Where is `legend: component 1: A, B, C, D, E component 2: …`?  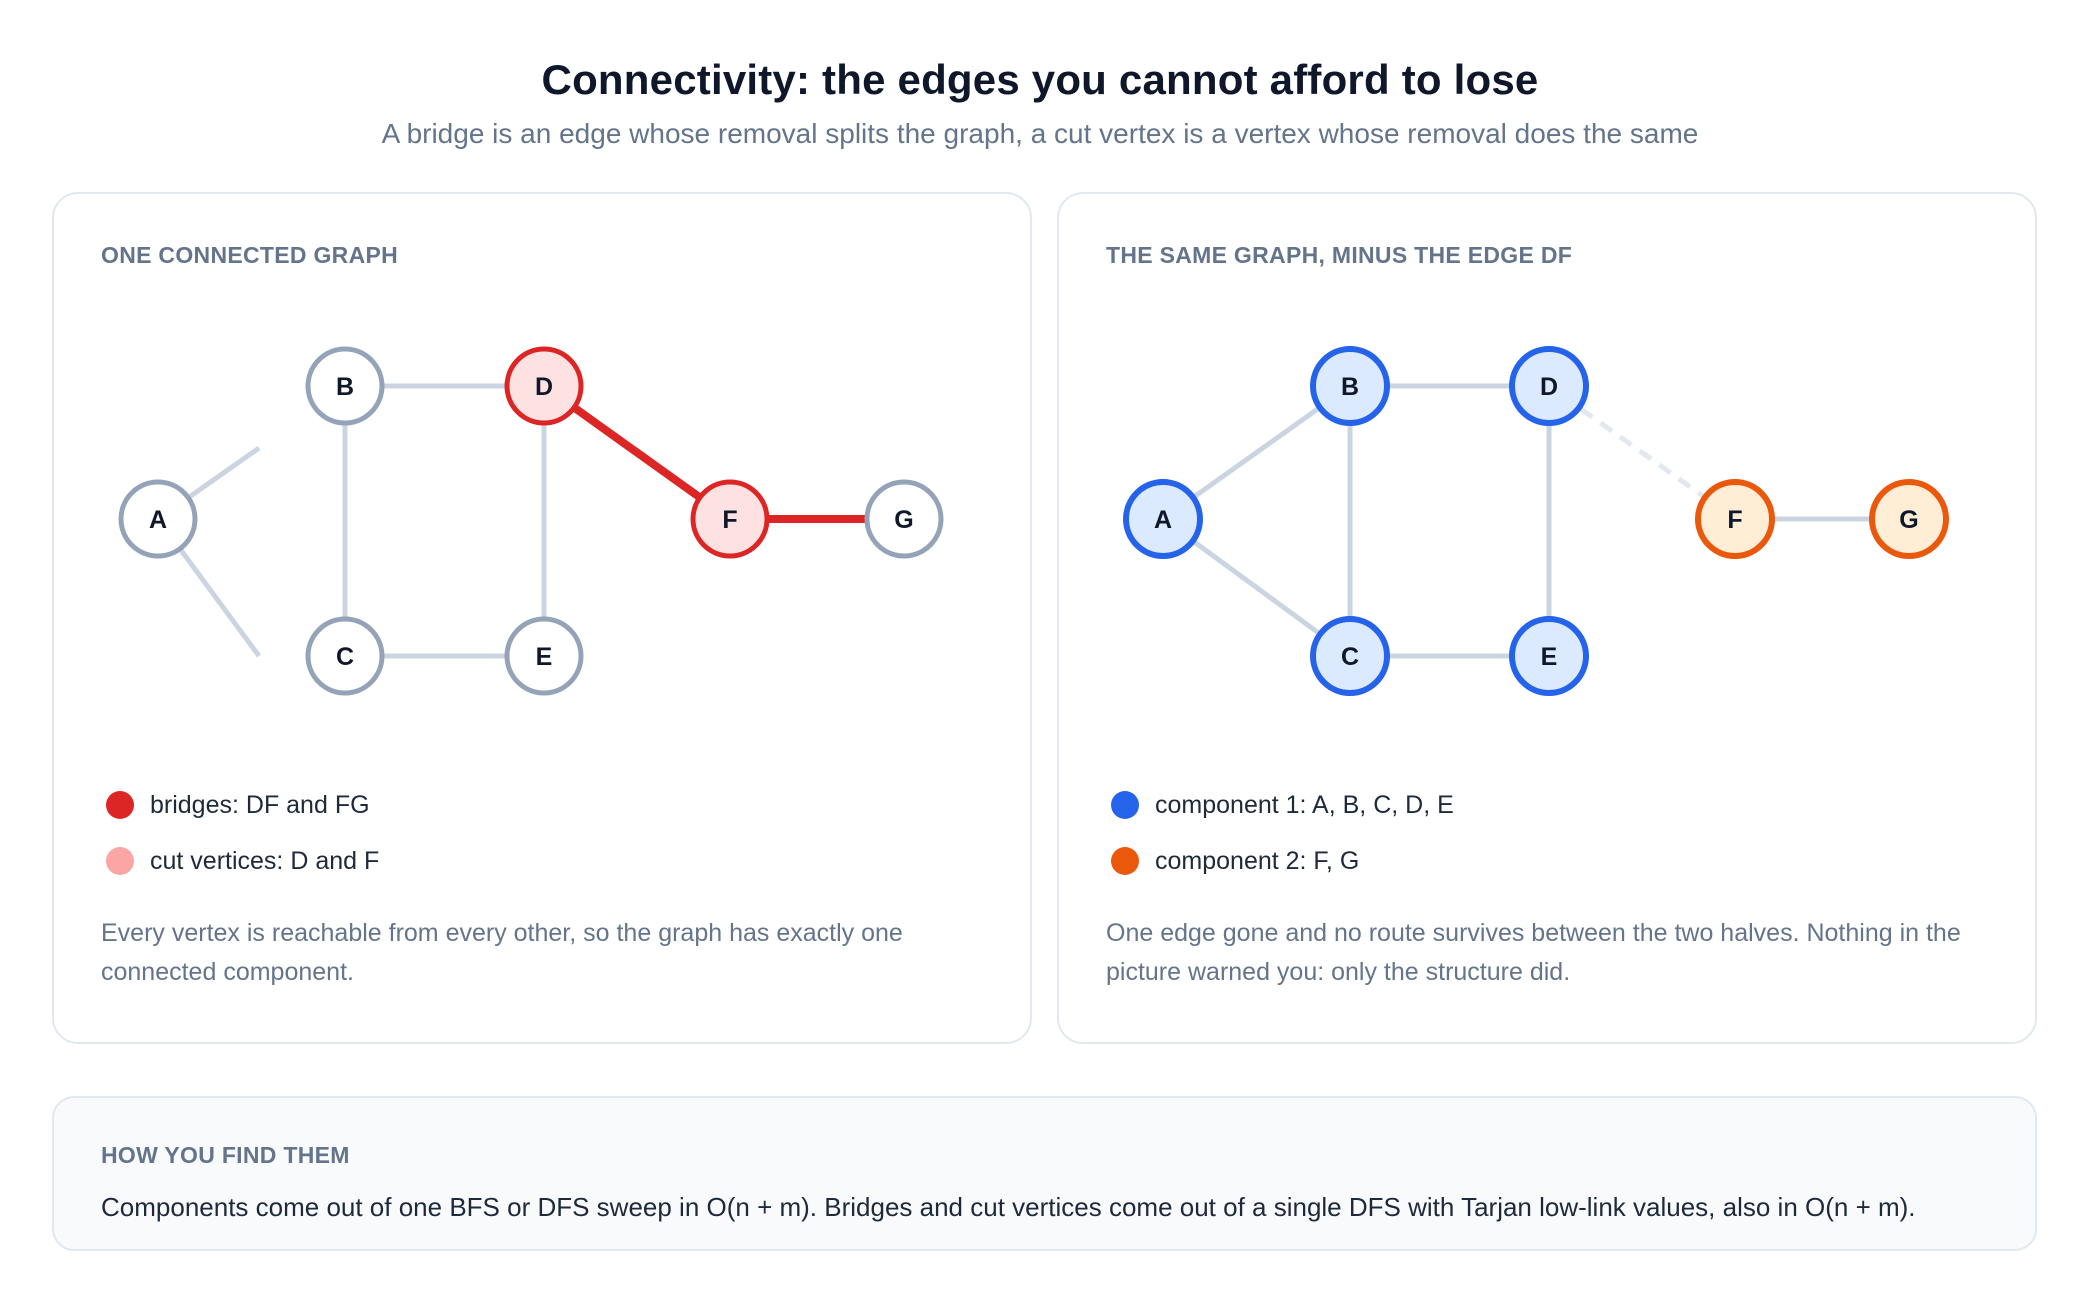
legend: component 1: A, B, C, D, E component 2: … is located at coordinates (1282, 846).